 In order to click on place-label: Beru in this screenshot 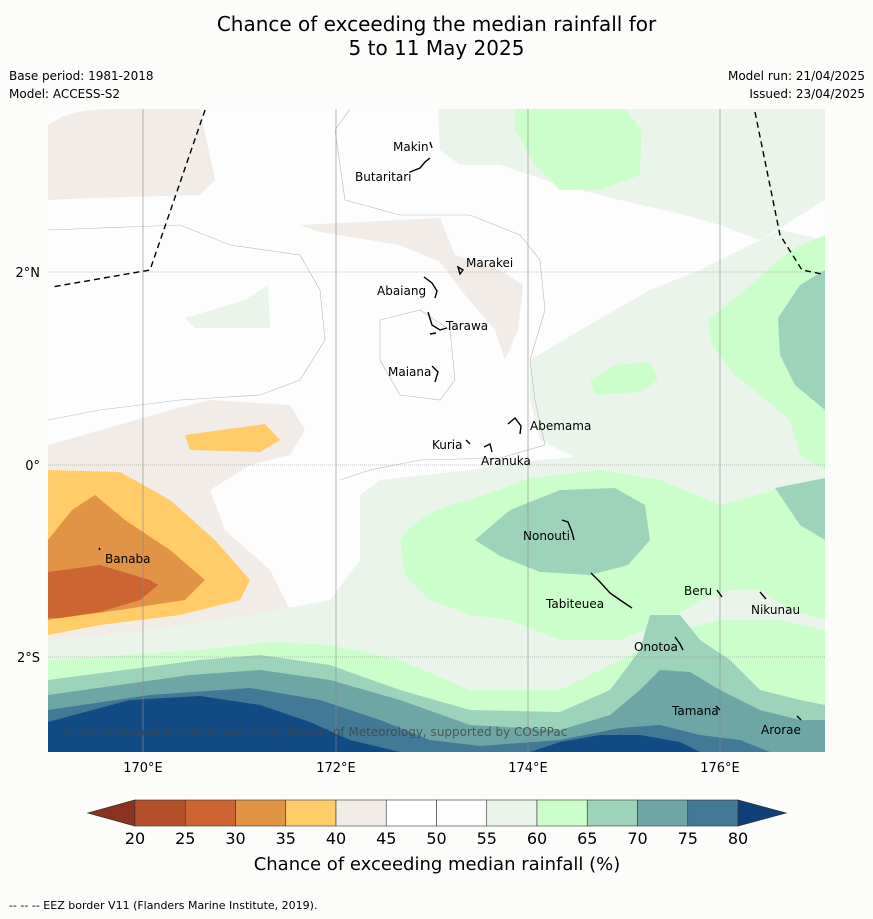, I will do `click(698, 591)`.